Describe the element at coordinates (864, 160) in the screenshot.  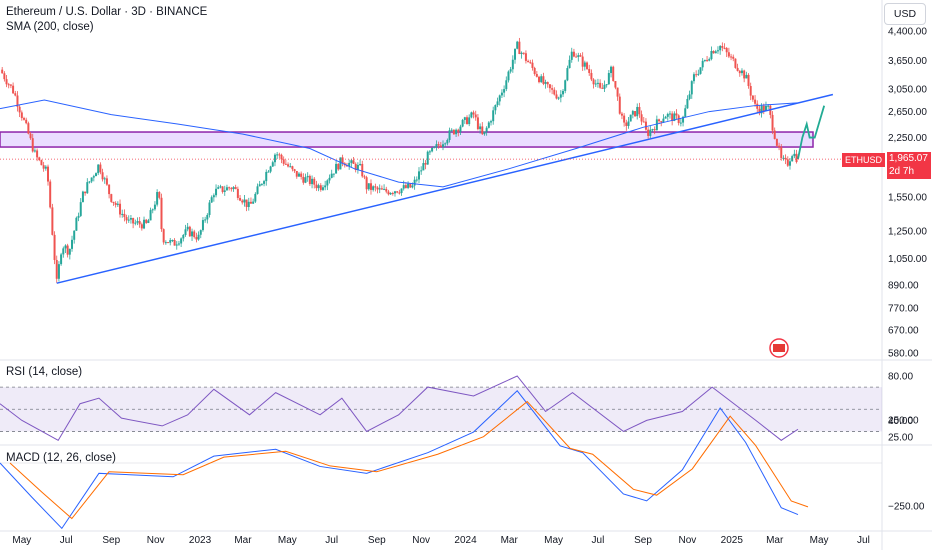
I see `symbol-tag: ETHUSD` at that location.